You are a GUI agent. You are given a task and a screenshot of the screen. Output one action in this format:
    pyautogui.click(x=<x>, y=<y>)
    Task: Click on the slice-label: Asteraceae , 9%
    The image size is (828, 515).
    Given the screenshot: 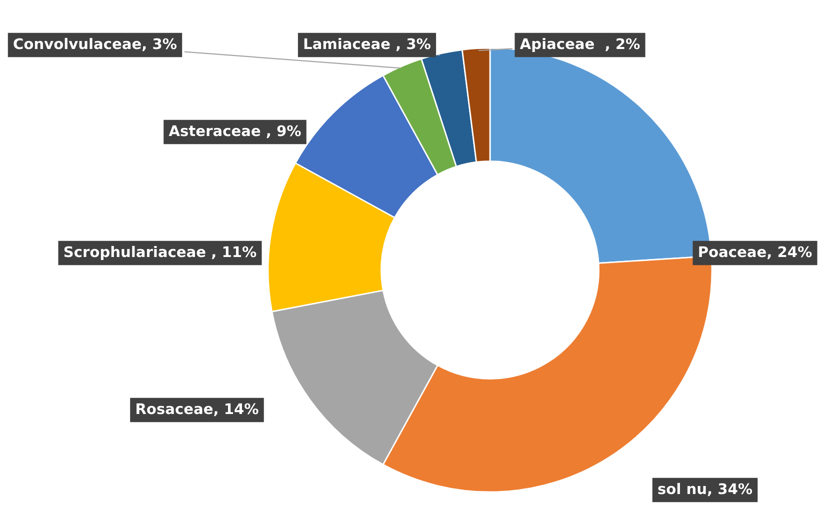 What is the action you would take?
    pyautogui.click(x=234, y=131)
    